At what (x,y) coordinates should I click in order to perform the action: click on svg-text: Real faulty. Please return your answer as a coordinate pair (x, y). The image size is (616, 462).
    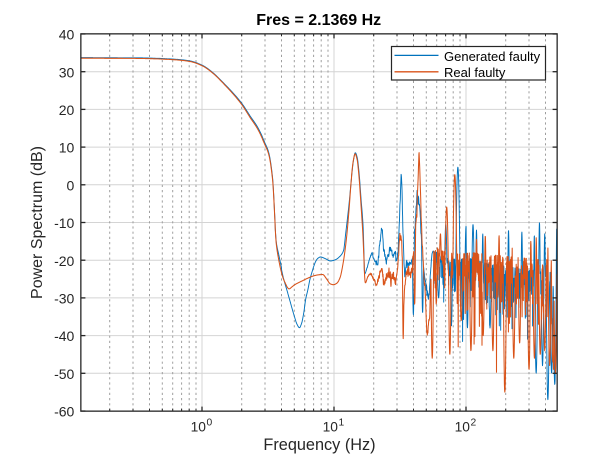
    Looking at the image, I should click on (475, 72).